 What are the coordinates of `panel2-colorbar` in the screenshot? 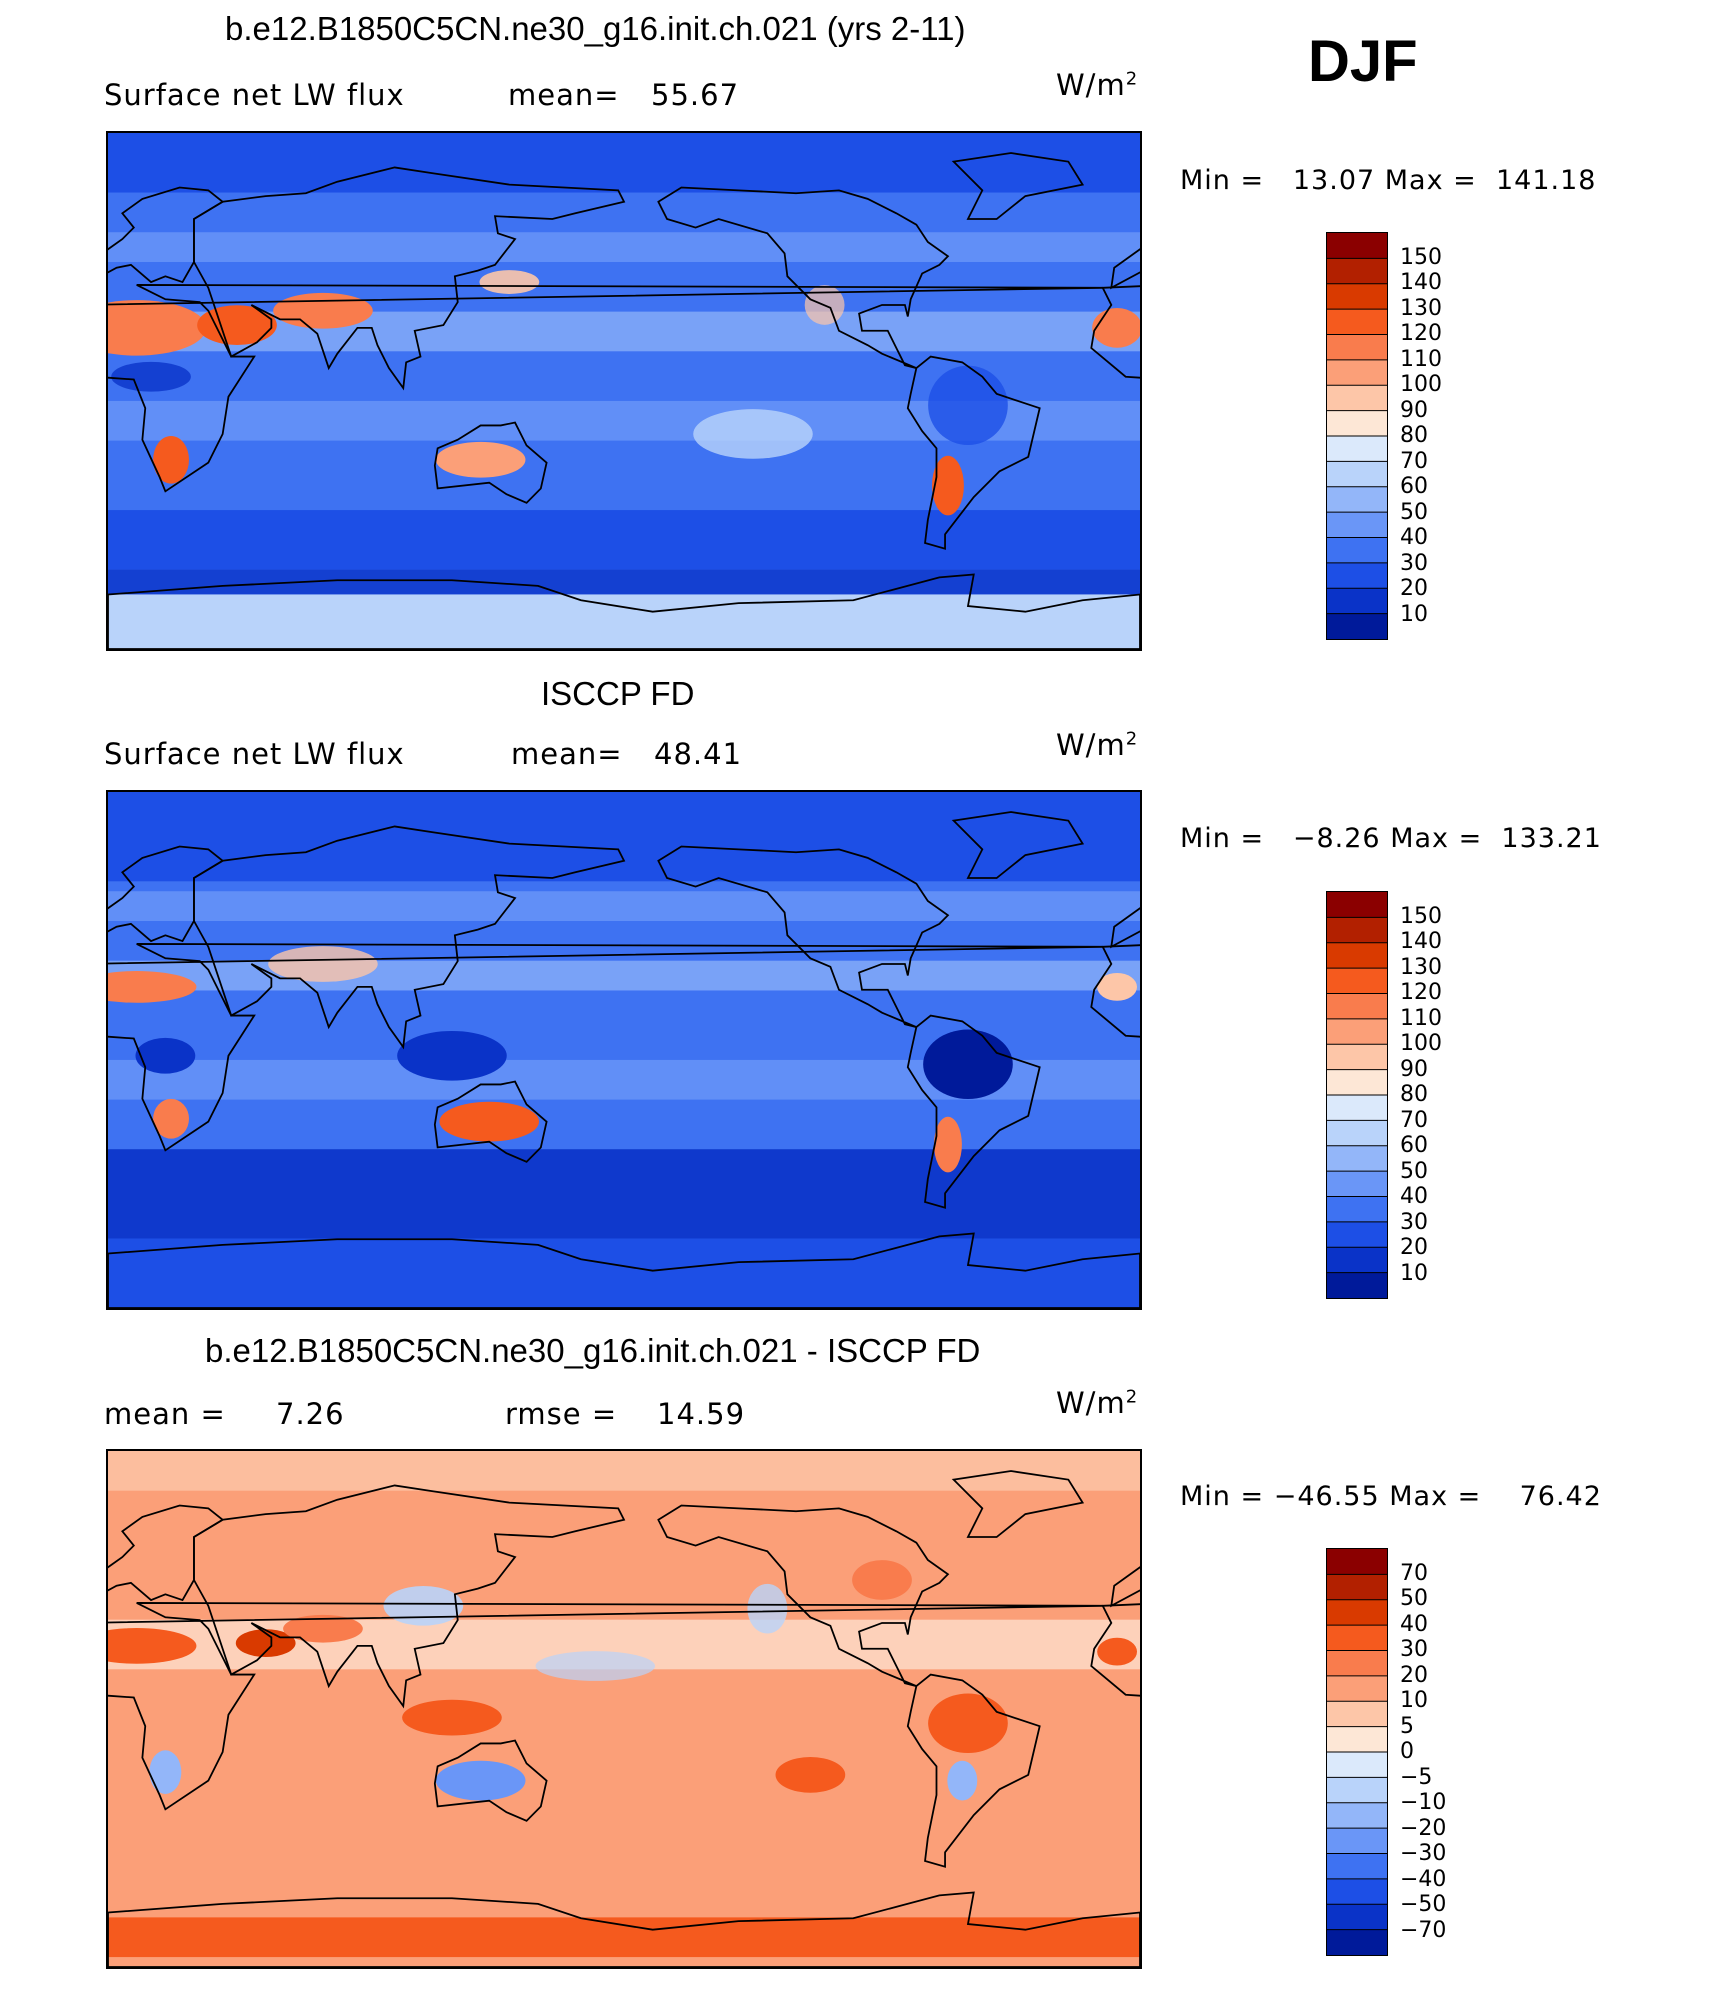 It's located at (1357, 1095).